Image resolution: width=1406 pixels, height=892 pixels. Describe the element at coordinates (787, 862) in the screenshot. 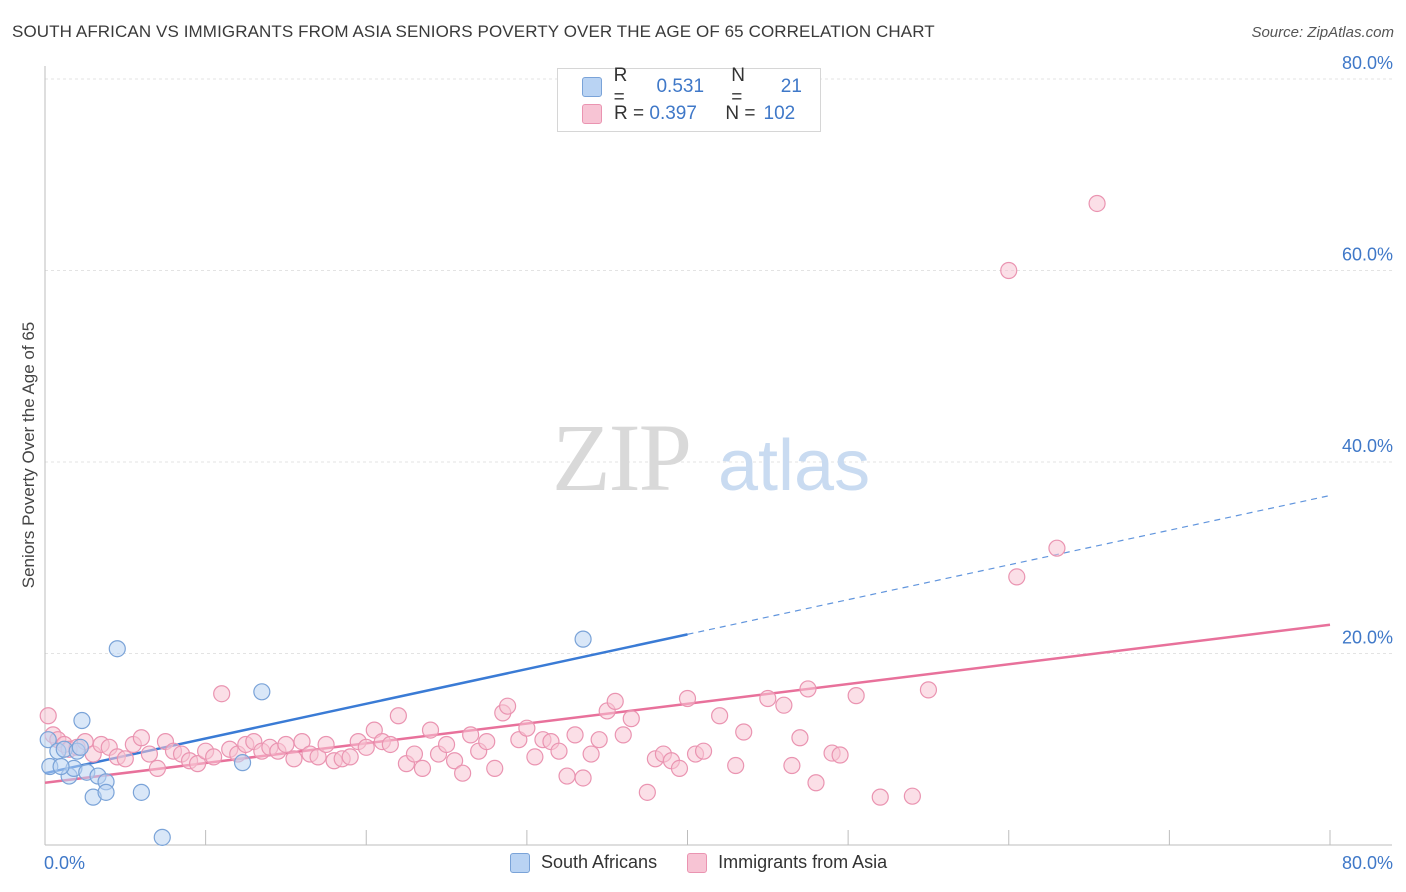

I see `bottom-legend-immigrants-asia: Immigrants from Asia` at that location.